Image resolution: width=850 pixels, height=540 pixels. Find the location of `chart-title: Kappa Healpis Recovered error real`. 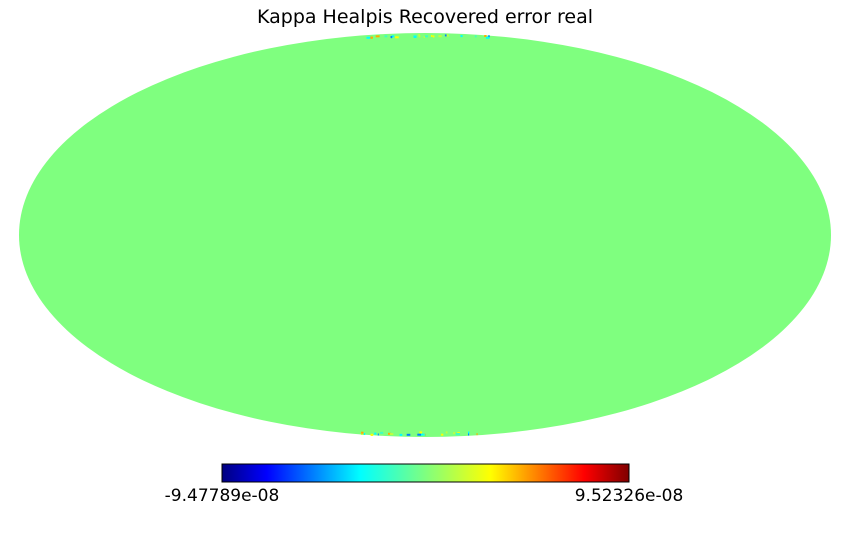

chart-title: Kappa Healpis Recovered error real is located at coordinates (425, 17).